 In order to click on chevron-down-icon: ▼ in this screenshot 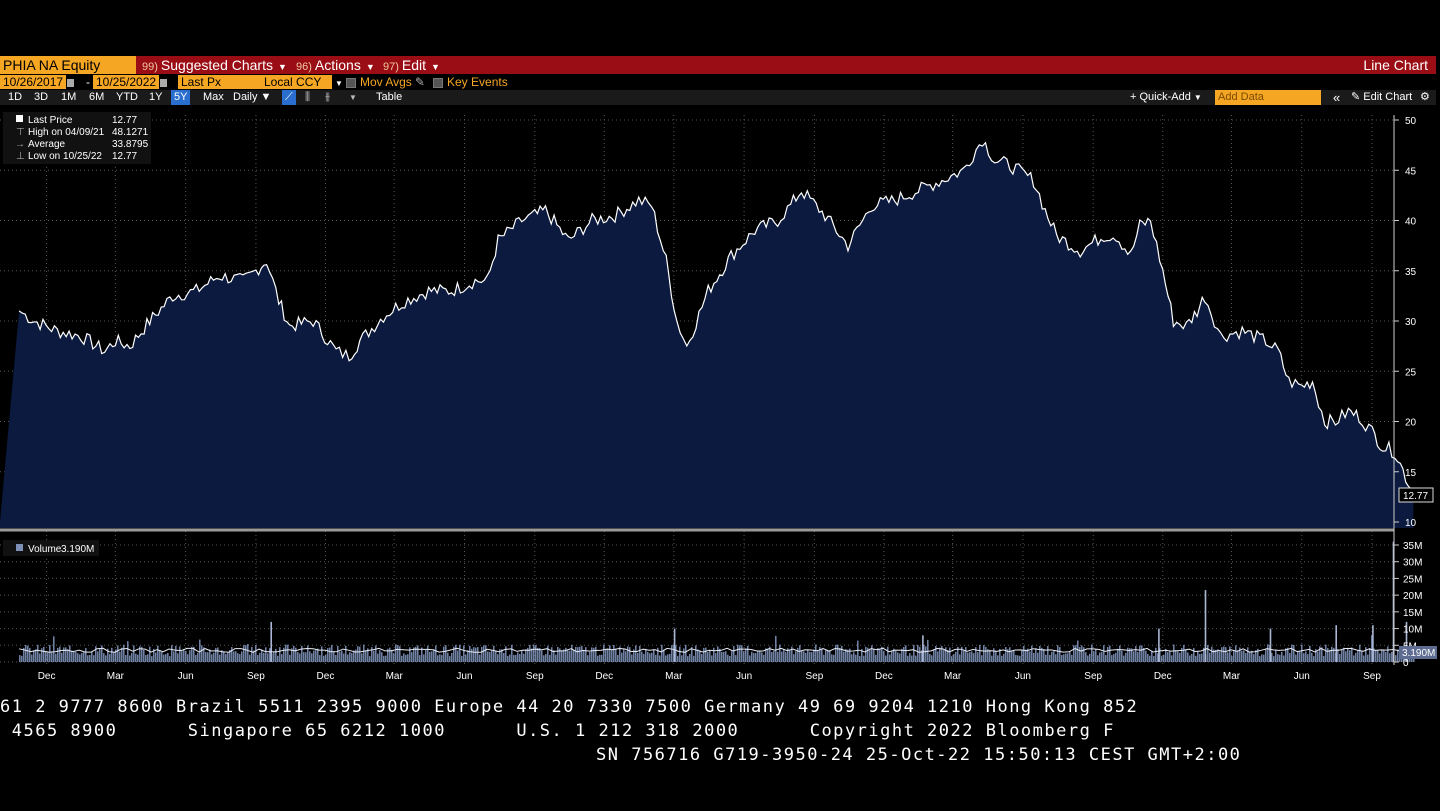, I will do `click(339, 83)`.